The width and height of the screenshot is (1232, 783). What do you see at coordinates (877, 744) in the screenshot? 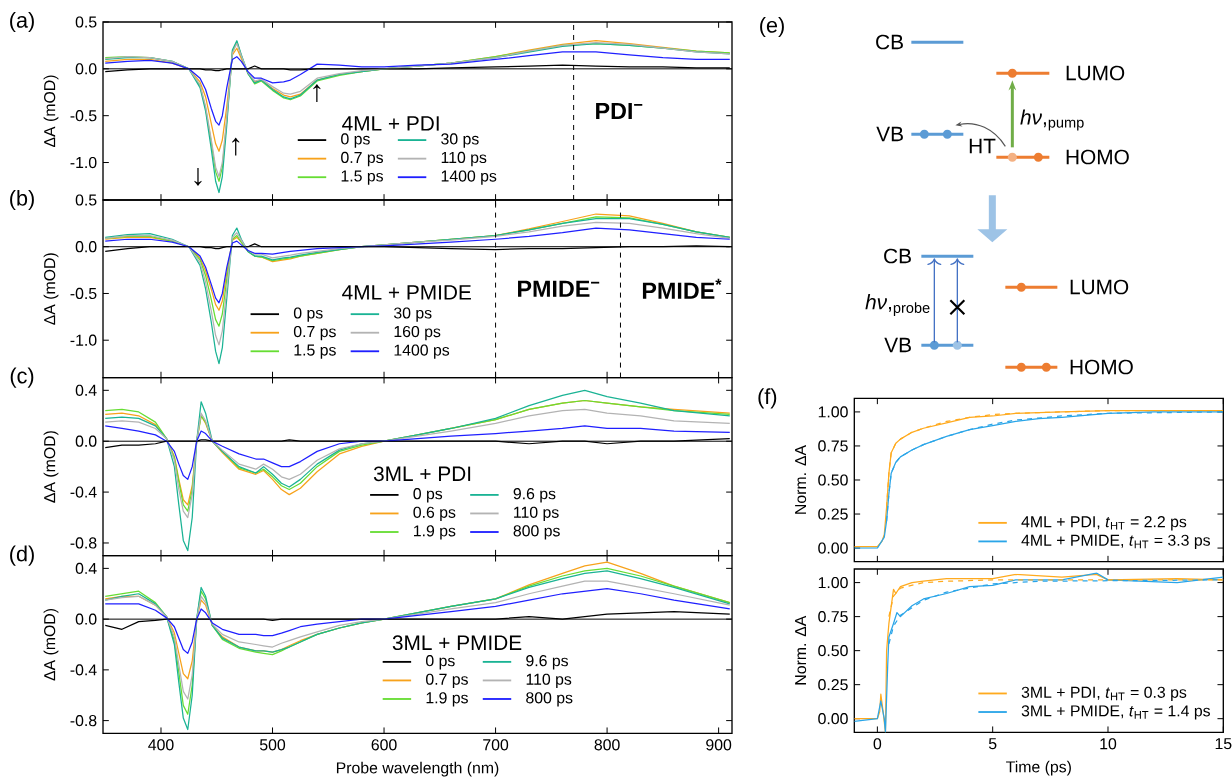
I see `x-tick-label: 0` at bounding box center [877, 744].